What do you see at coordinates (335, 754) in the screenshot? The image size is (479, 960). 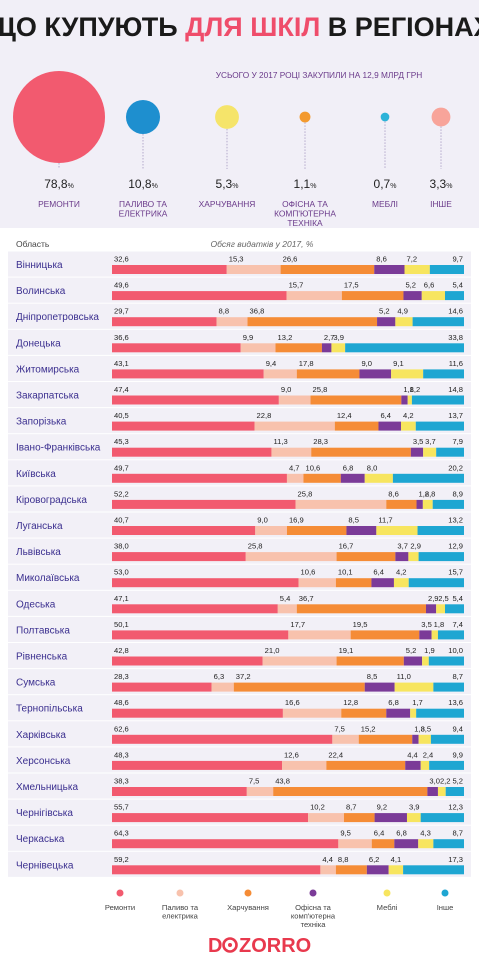 I see `bar-value-label: 22,4` at bounding box center [335, 754].